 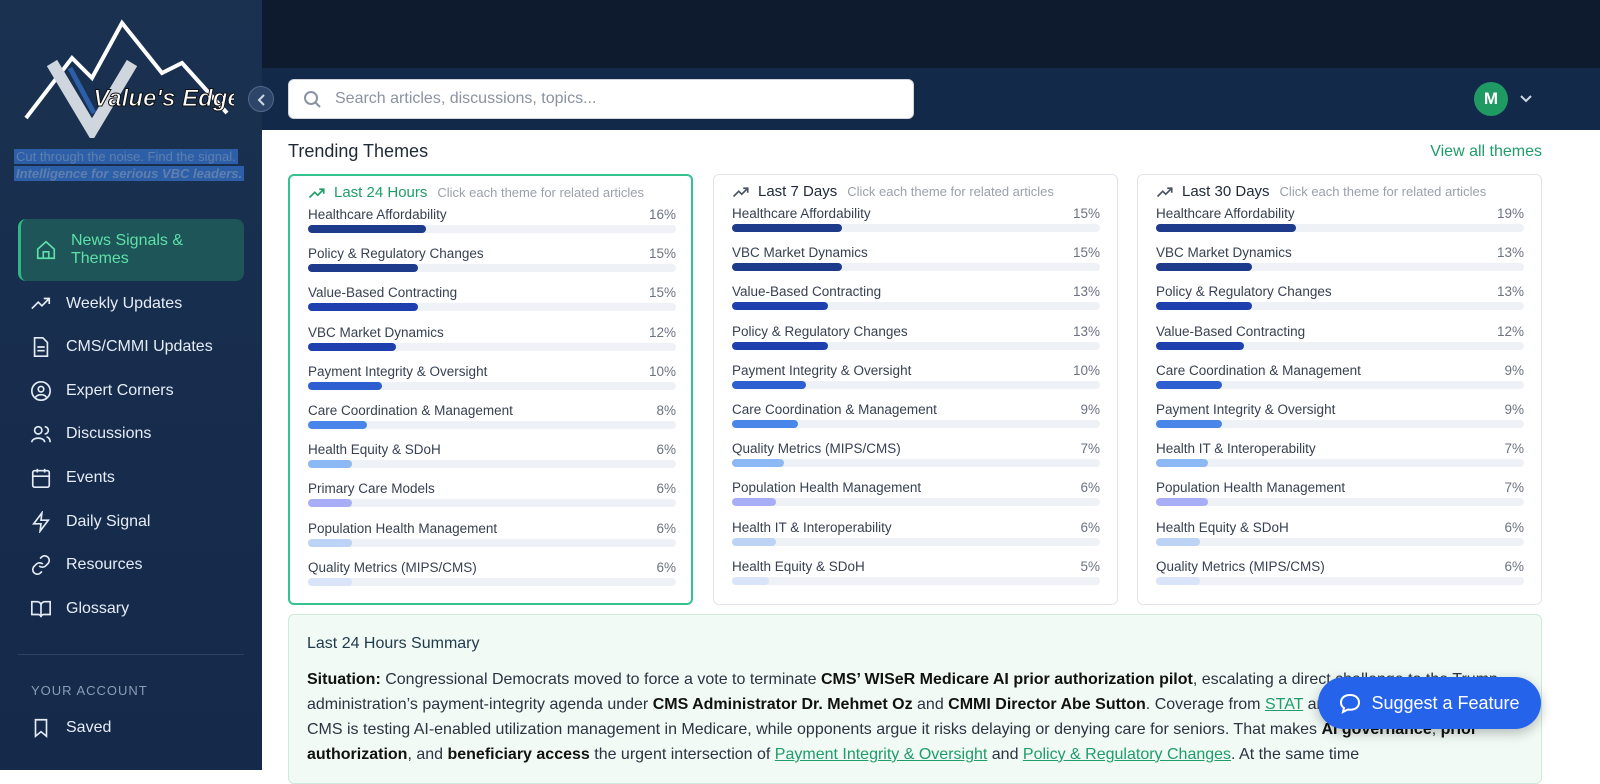 What do you see at coordinates (812, 527) in the screenshot?
I see `theme-name: Health IT & Interoperability` at bounding box center [812, 527].